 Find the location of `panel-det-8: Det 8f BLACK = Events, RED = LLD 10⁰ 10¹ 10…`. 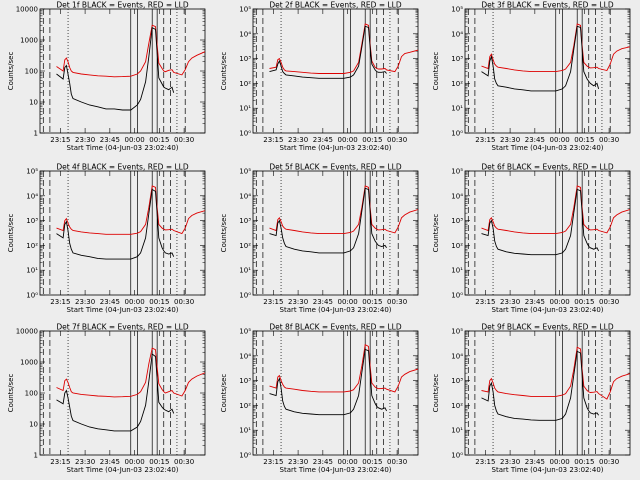

panel-det-8: Det 8f BLACK = Events, RED = LLD 10⁰ 10¹ 10… is located at coordinates (319, 398).